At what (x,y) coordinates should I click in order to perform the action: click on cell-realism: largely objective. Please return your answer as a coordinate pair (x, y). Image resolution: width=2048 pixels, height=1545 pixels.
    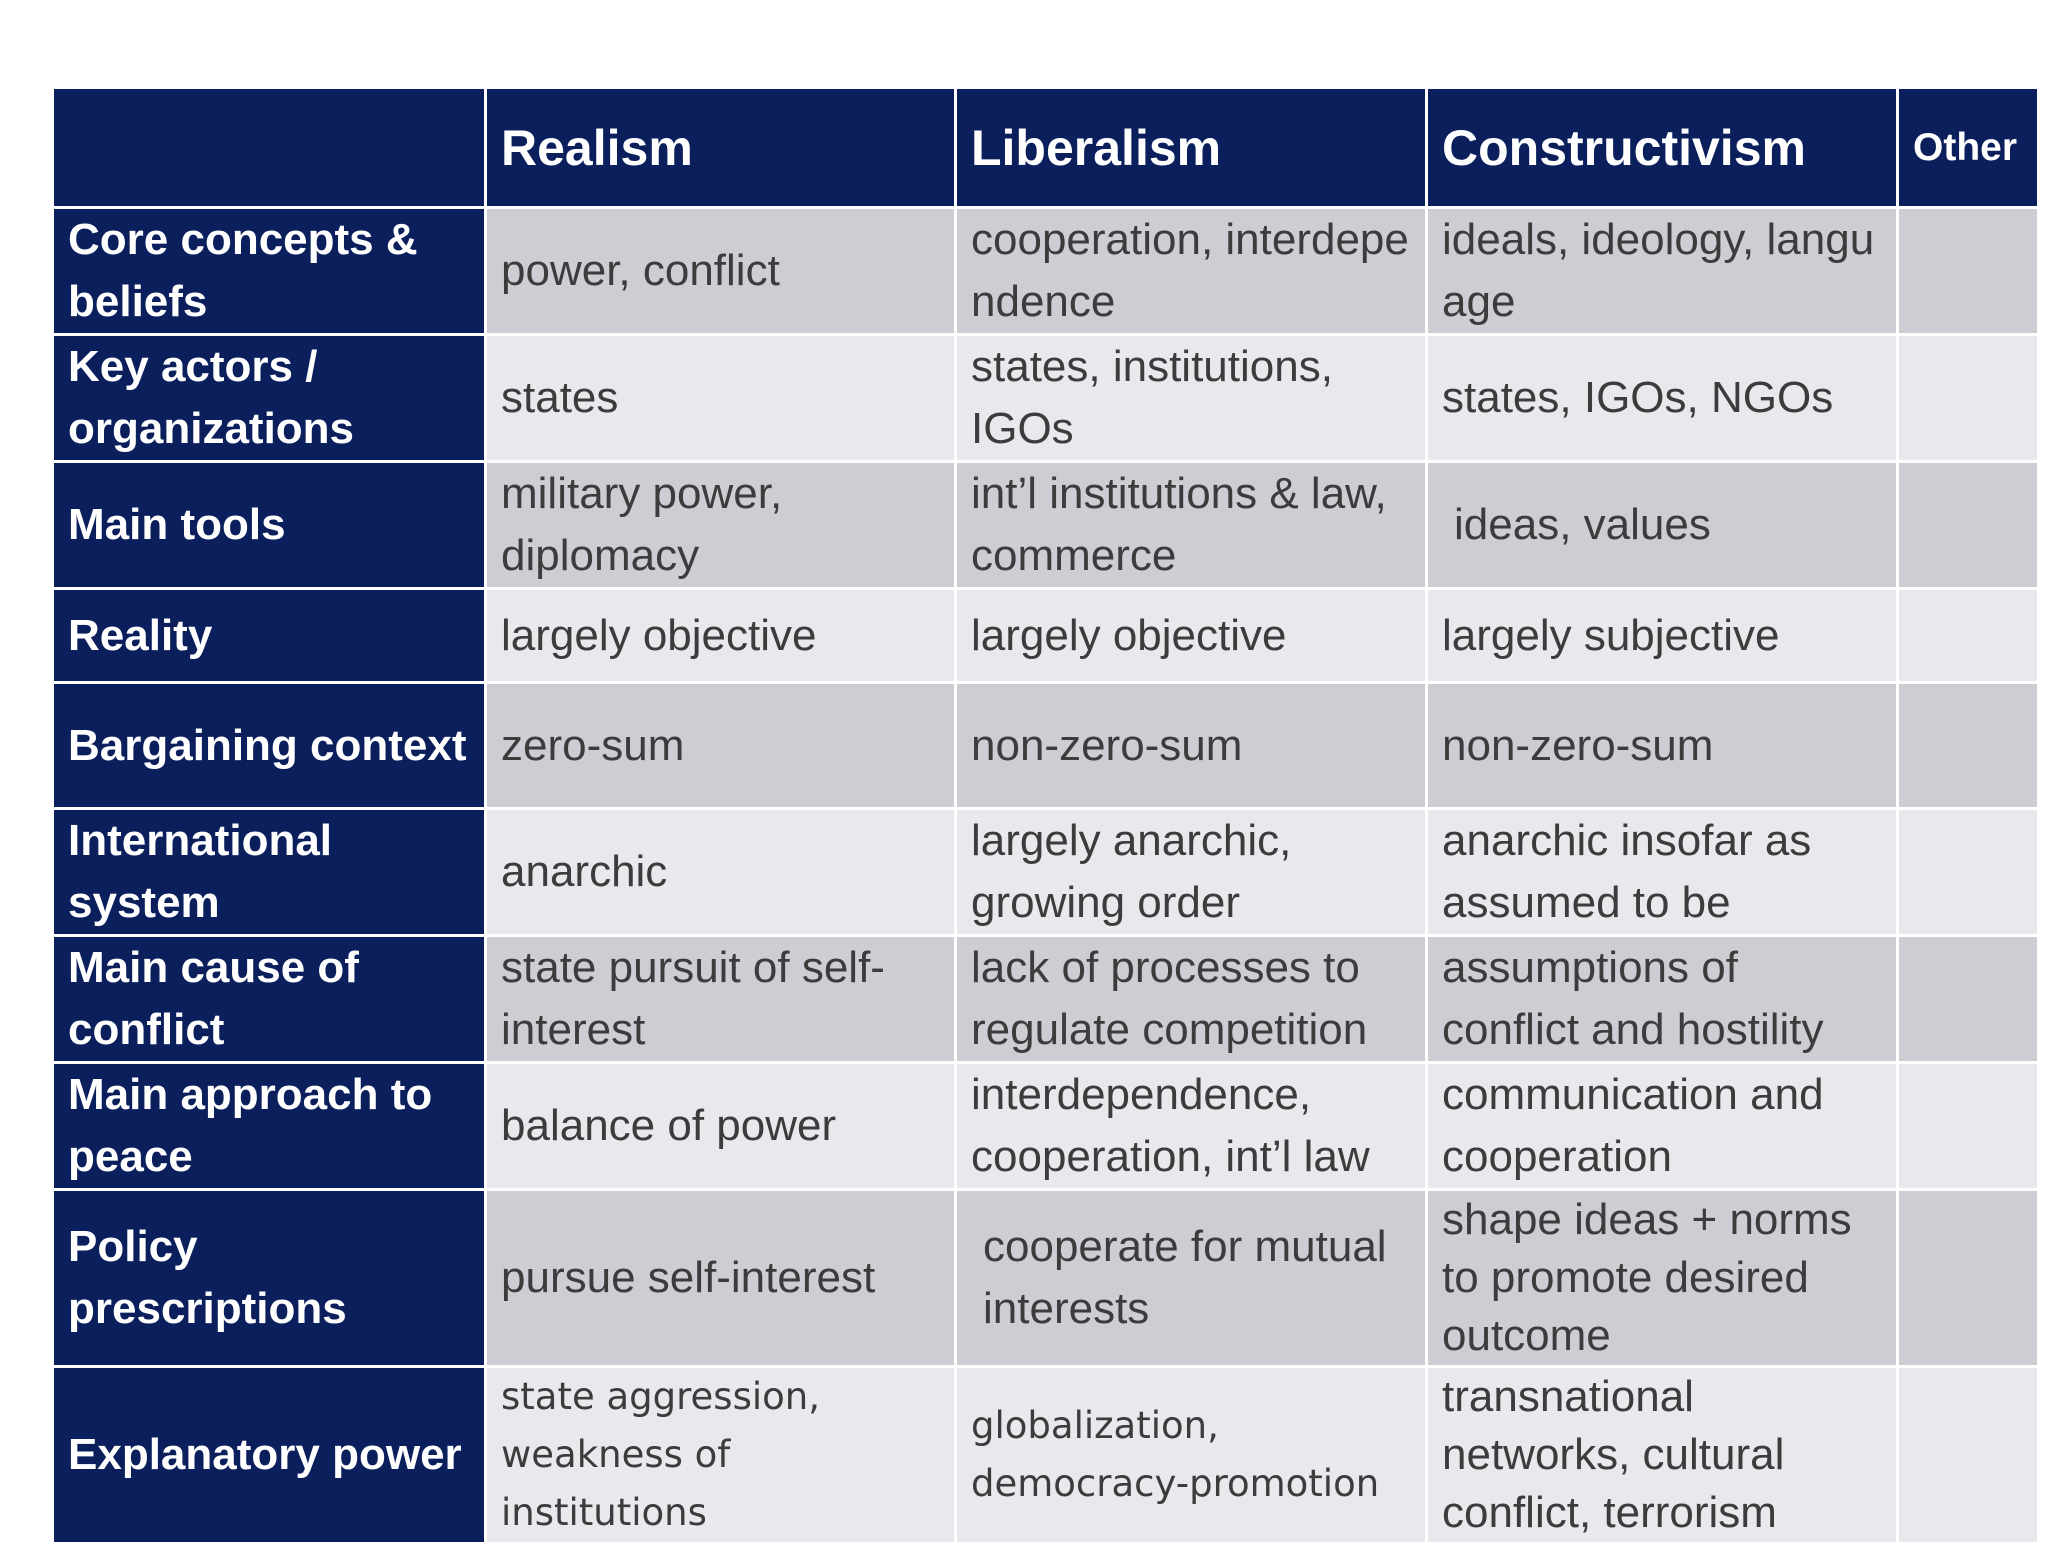
    Looking at the image, I should click on (720, 635).